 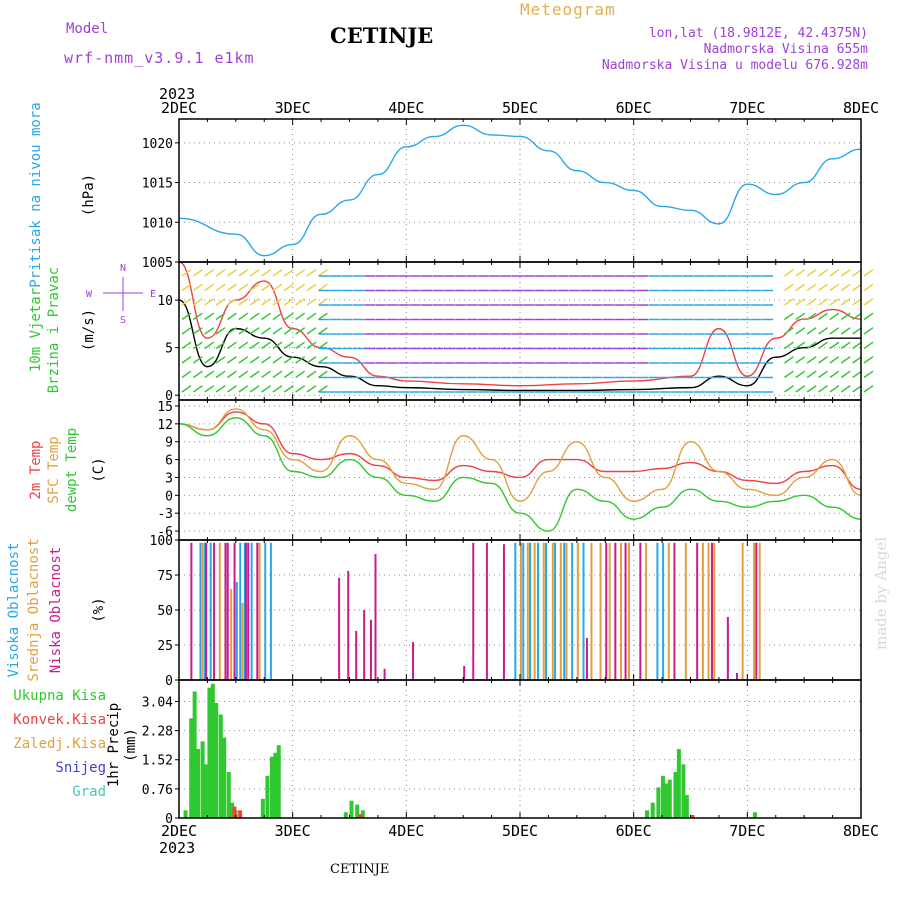 What do you see at coordinates (123, 268) in the screenshot?
I see `compass-north: N` at bounding box center [123, 268].